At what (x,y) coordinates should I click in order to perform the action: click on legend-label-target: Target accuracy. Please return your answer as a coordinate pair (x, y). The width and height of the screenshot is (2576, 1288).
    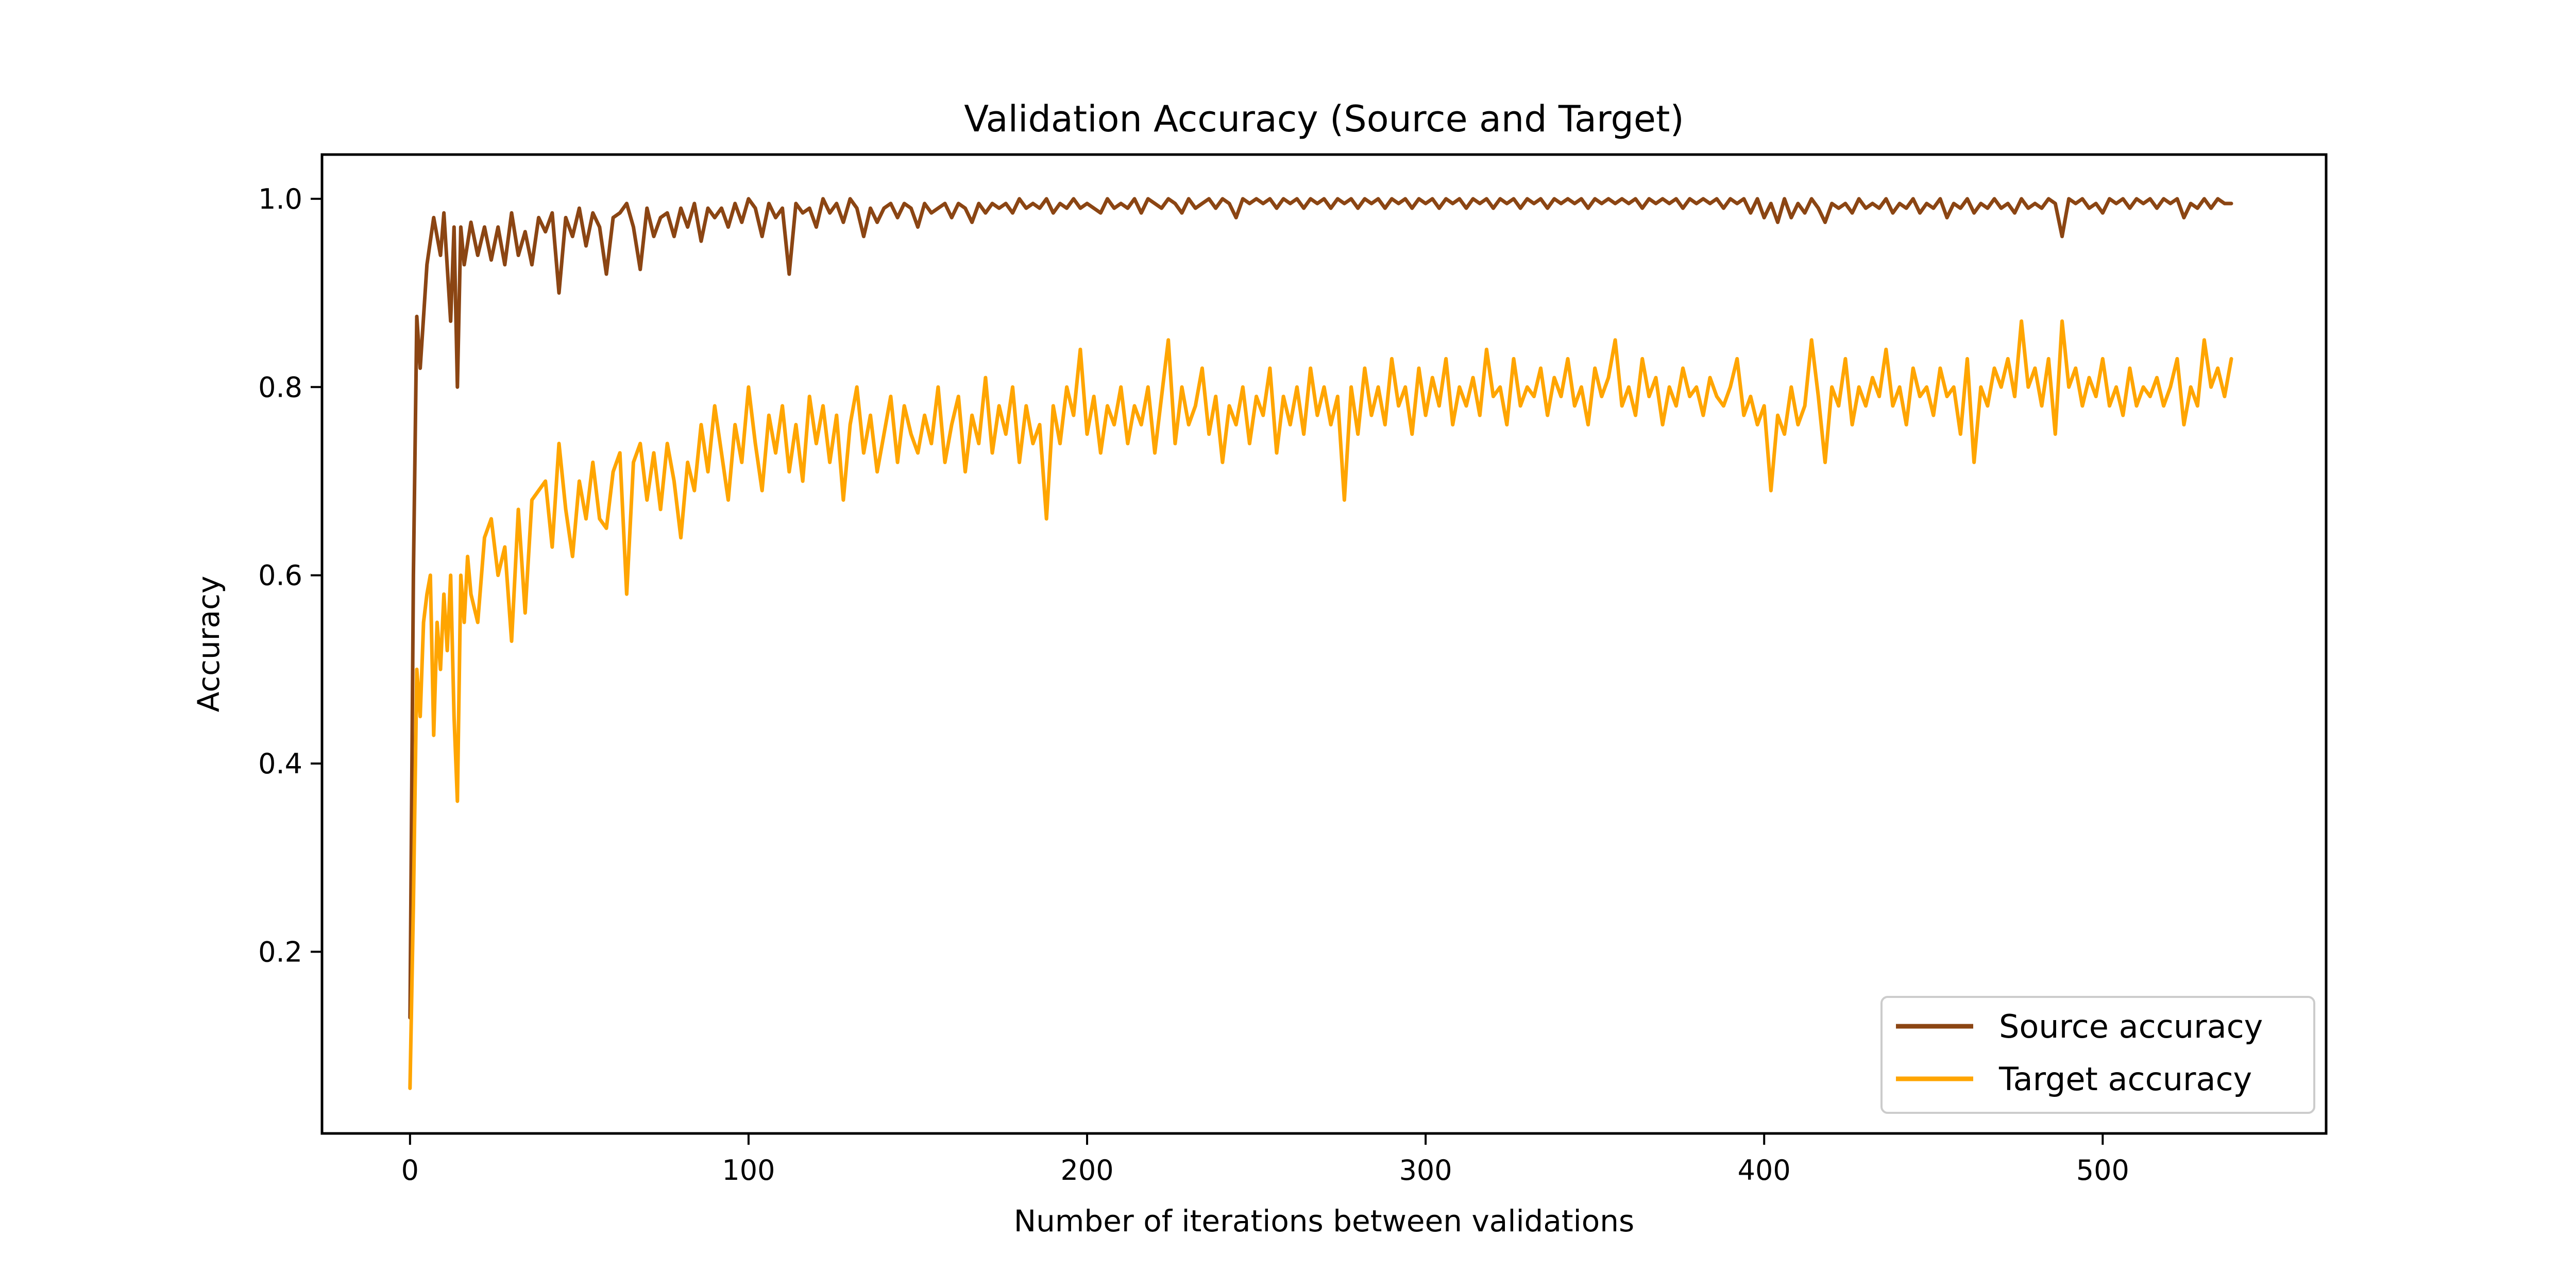
    Looking at the image, I should click on (2125, 1079).